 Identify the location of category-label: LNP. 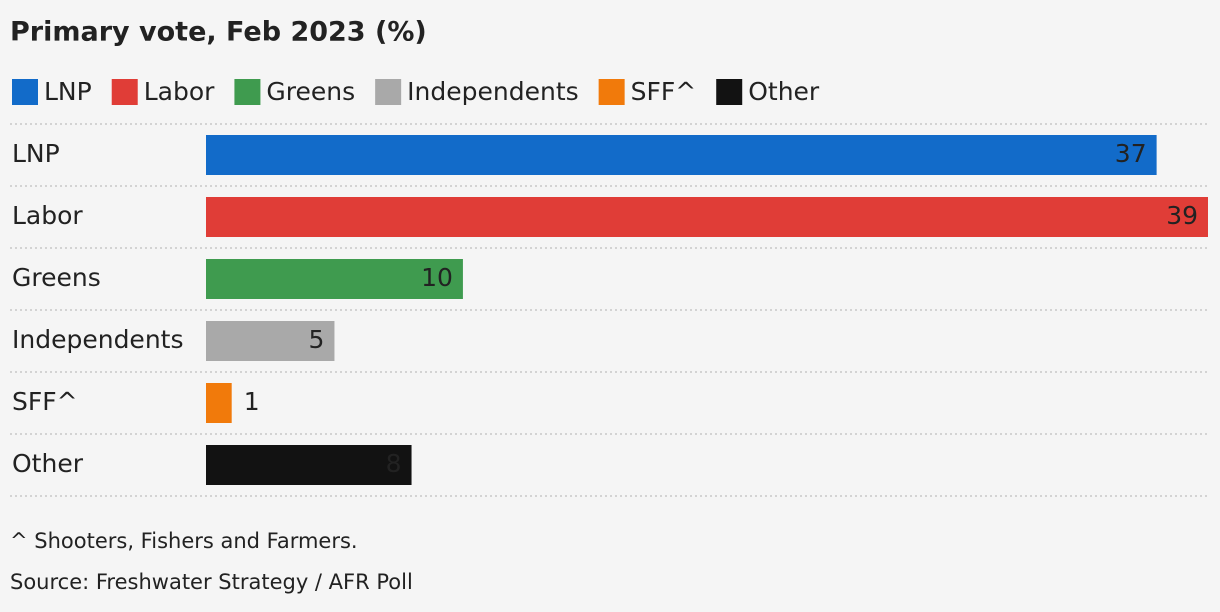
(36, 153).